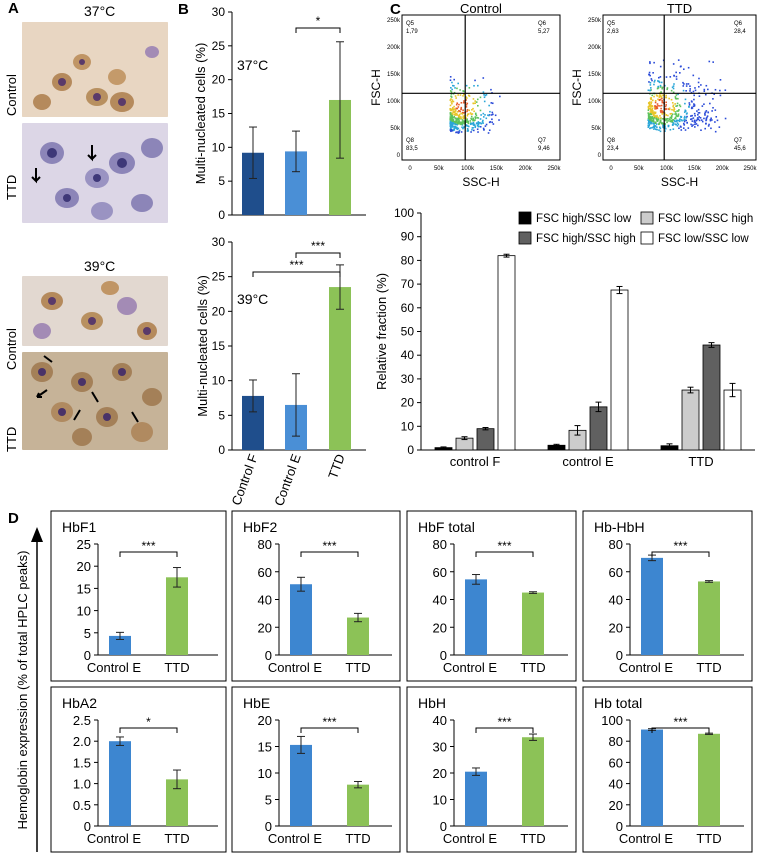  What do you see at coordinates (412, 149) in the screenshot?
I see `flow-quadrant-value-0-2: 83,5` at bounding box center [412, 149].